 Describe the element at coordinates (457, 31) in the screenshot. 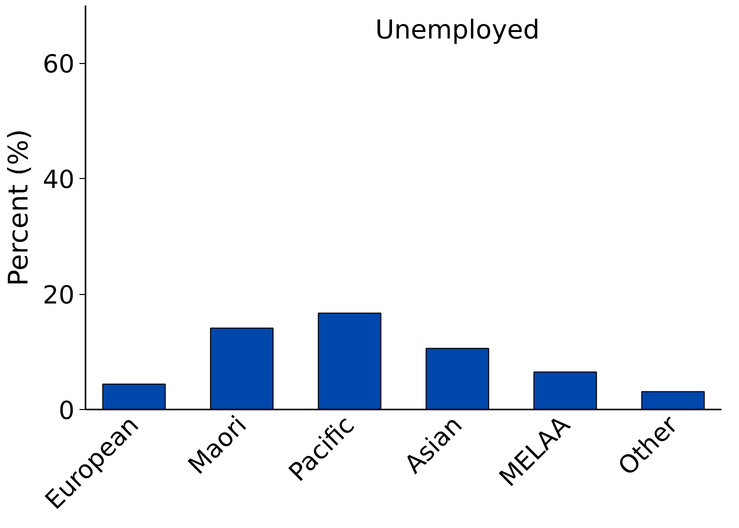

I see `chart-title: Unemployed` at that location.